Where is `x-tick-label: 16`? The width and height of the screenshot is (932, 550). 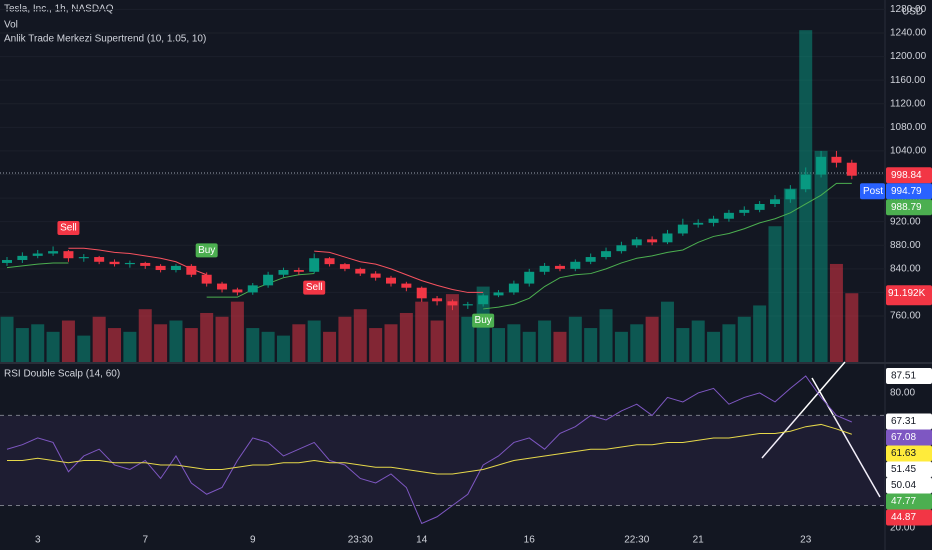
x-tick-label: 16 is located at coordinates (530, 540).